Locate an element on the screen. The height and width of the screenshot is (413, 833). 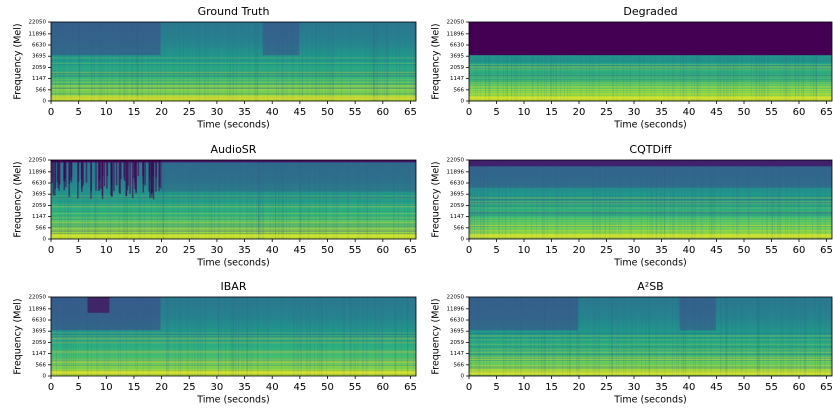
x-tick-label: 55 is located at coordinates (355, 387).